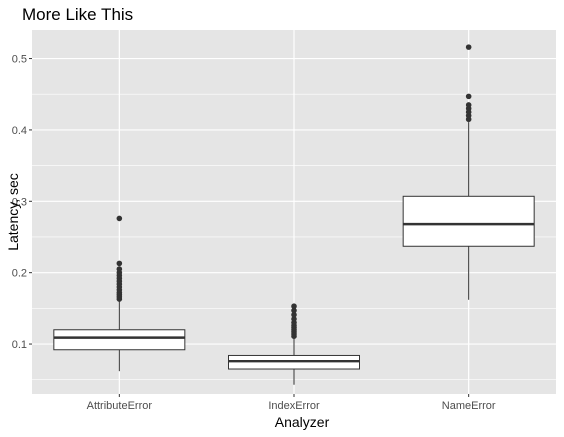  Describe the element at coordinates (13, 212) in the screenshot. I see `y-axis-title: Latency, sec` at that location.